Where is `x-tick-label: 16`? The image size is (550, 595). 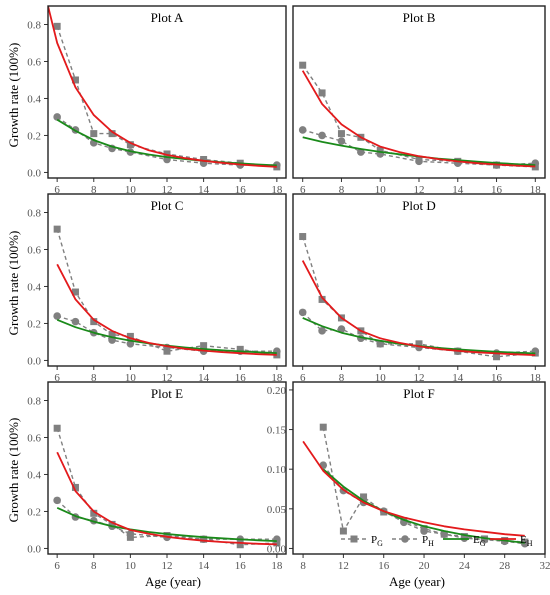 x-tick-label: 16 is located at coordinates (497, 378).